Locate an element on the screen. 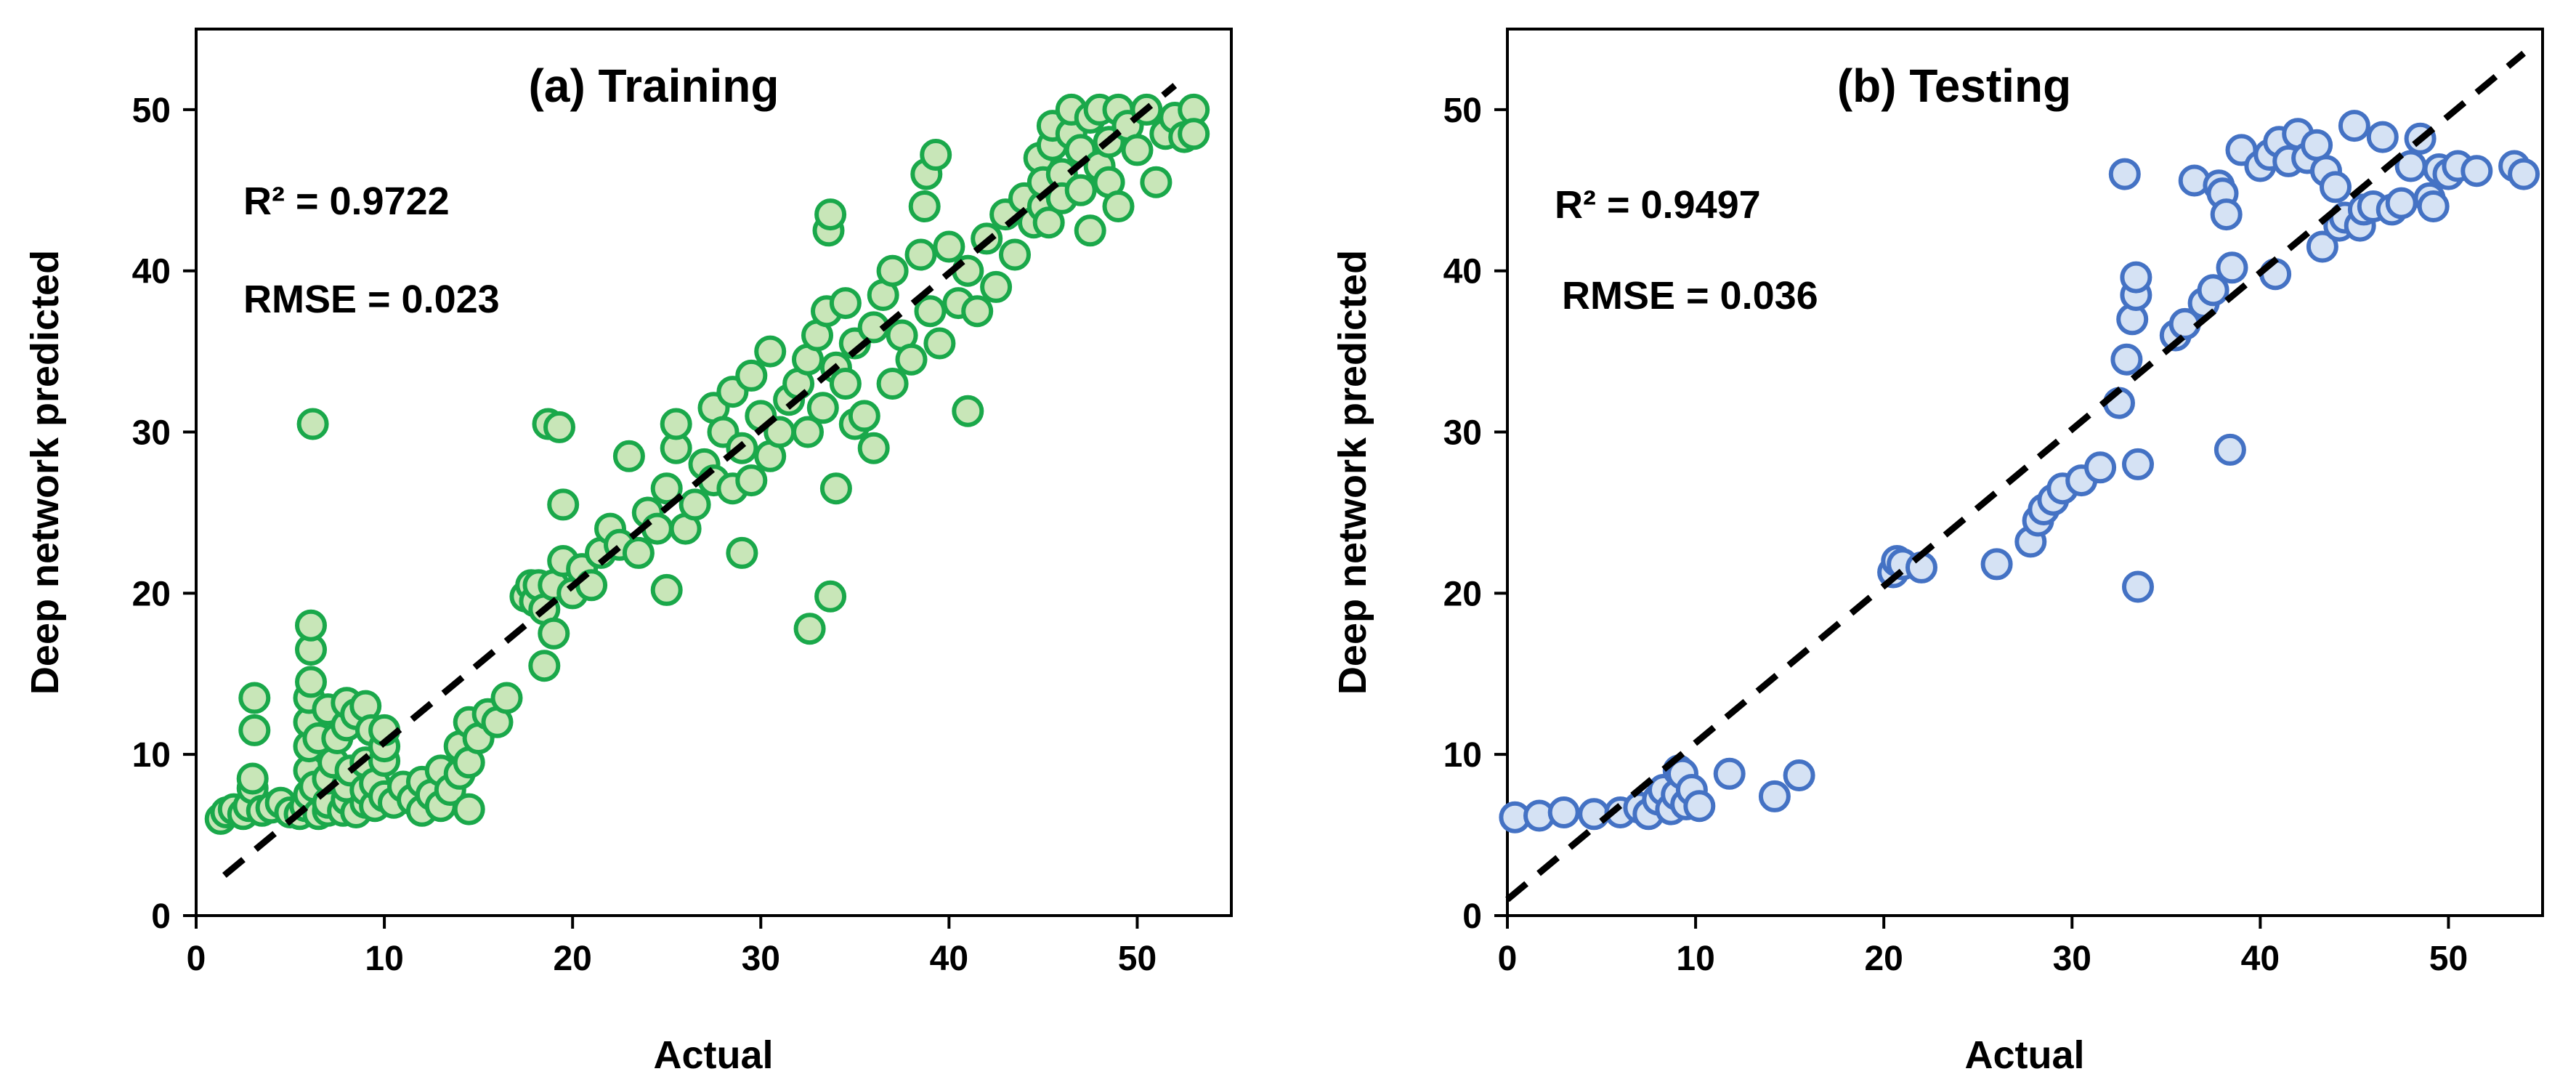 This screenshot has height=1090, width=2576. testing-x-tick-label-10: 10 is located at coordinates (1695, 959).